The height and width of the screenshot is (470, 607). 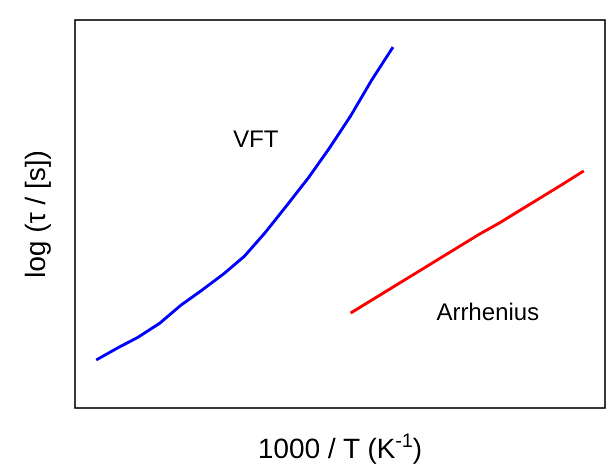 What do you see at coordinates (256, 139) in the screenshot?
I see `series-label: VFT` at bounding box center [256, 139].